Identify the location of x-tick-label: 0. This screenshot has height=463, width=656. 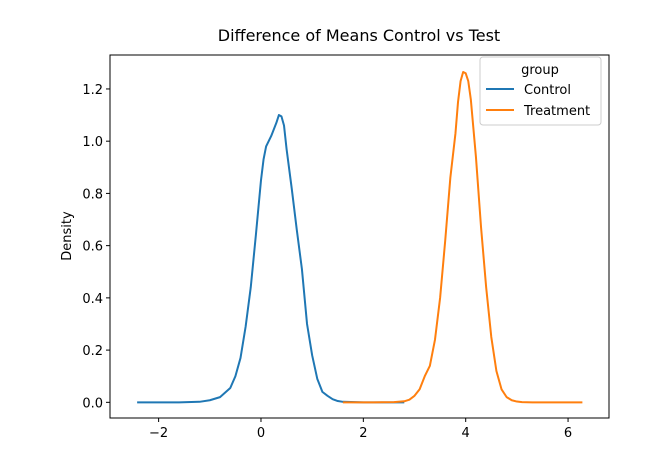
(261, 433).